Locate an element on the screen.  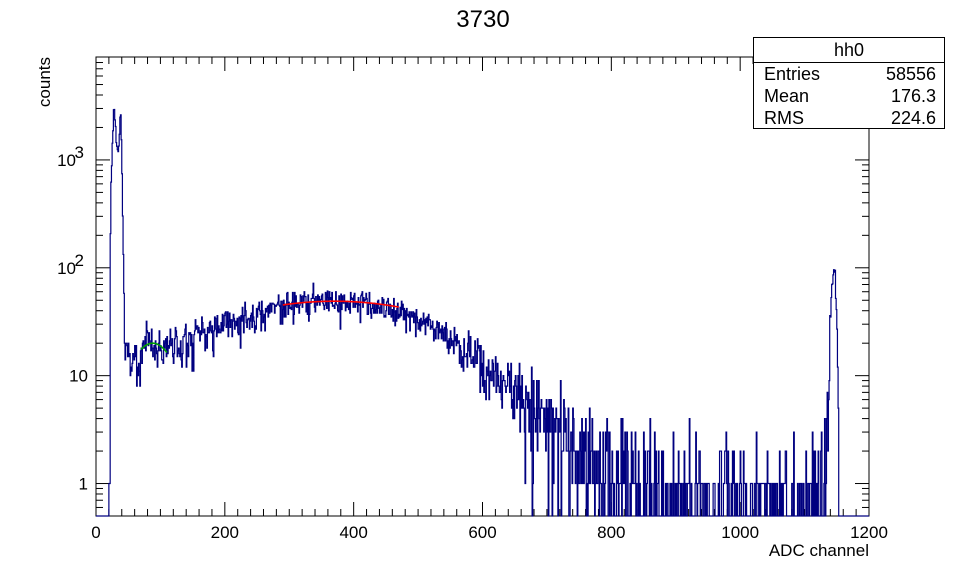
x-tick-label: 600 is located at coordinates (482, 532).